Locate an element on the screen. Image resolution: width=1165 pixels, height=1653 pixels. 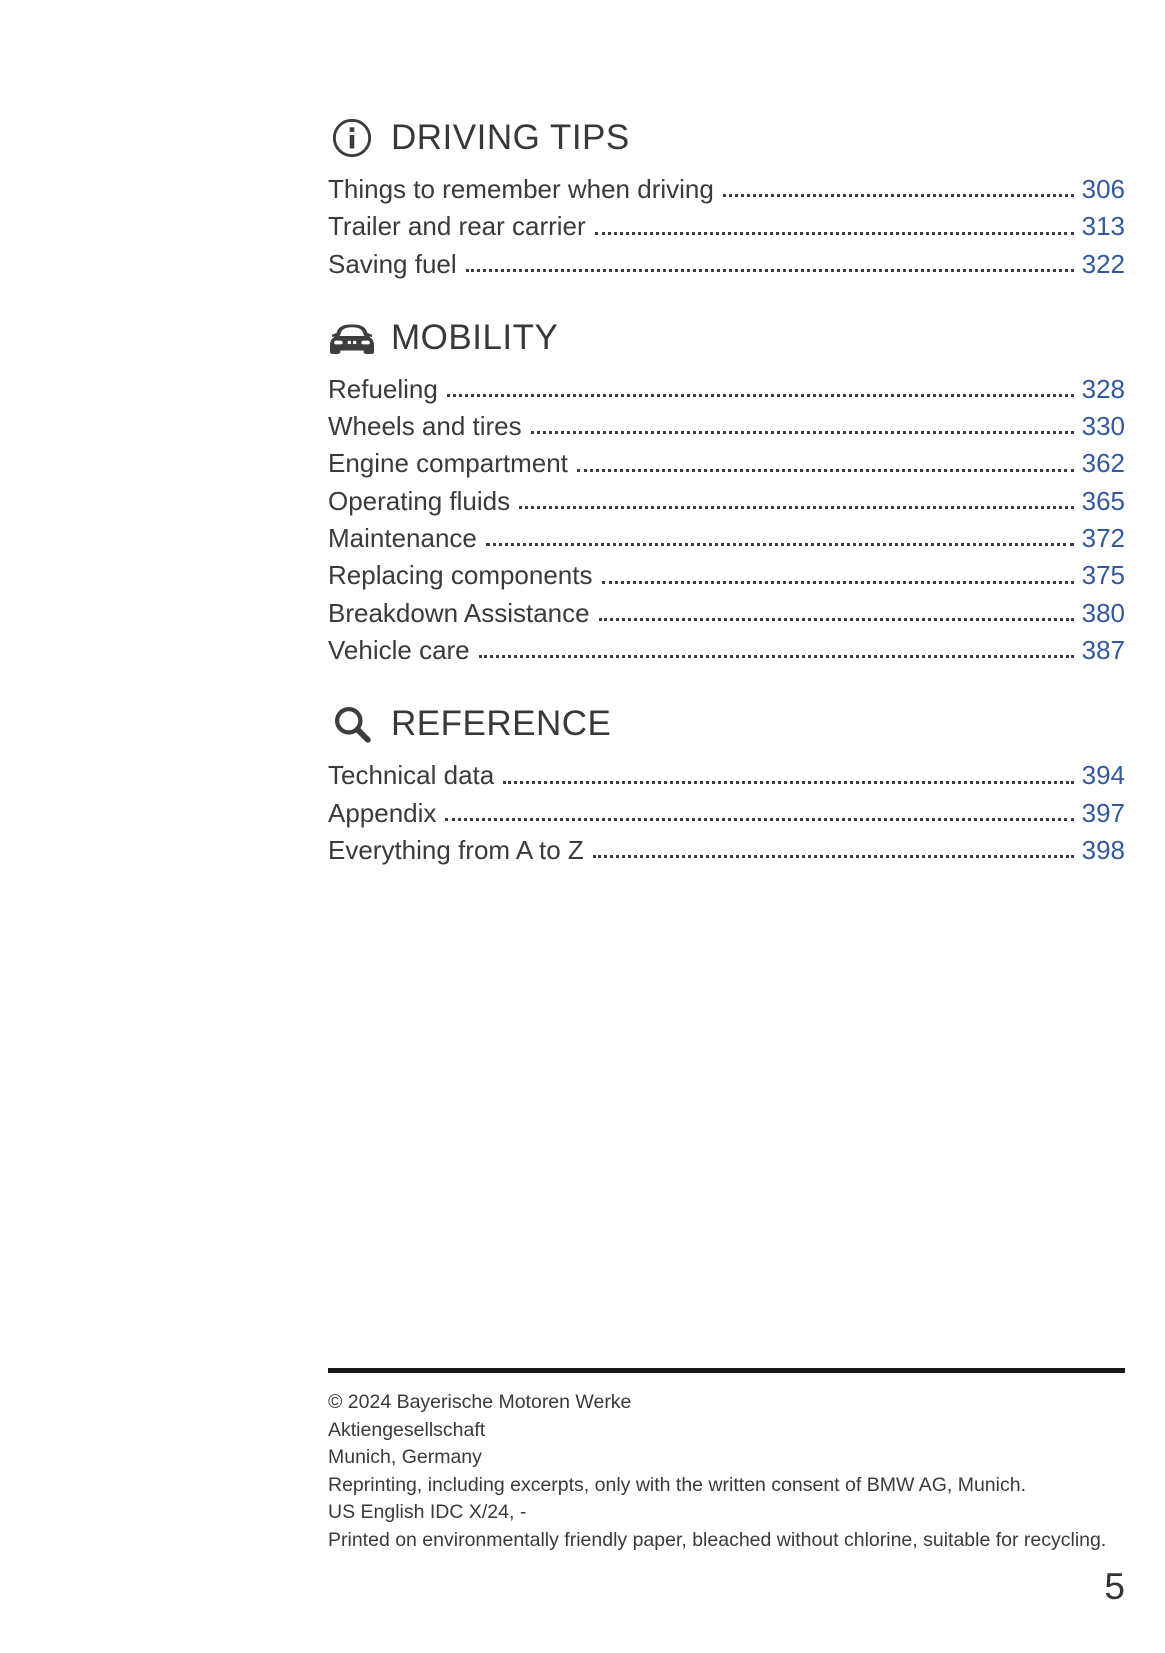
toc-entry-page: 380 is located at coordinates (1103, 612).